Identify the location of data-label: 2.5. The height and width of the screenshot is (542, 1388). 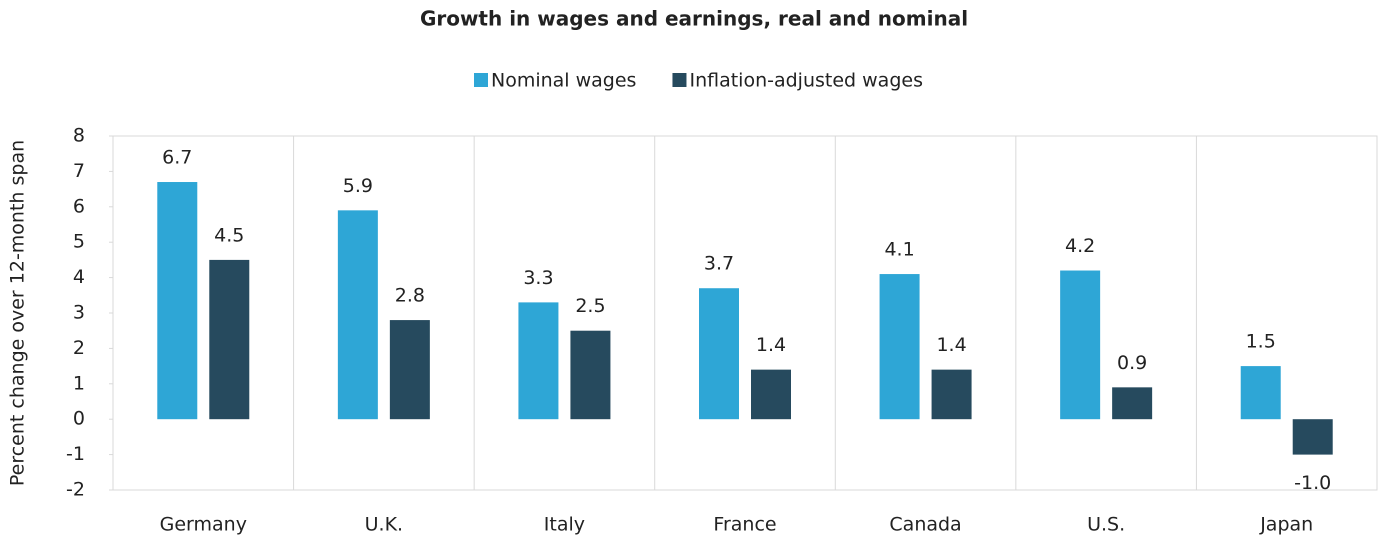
(590, 306).